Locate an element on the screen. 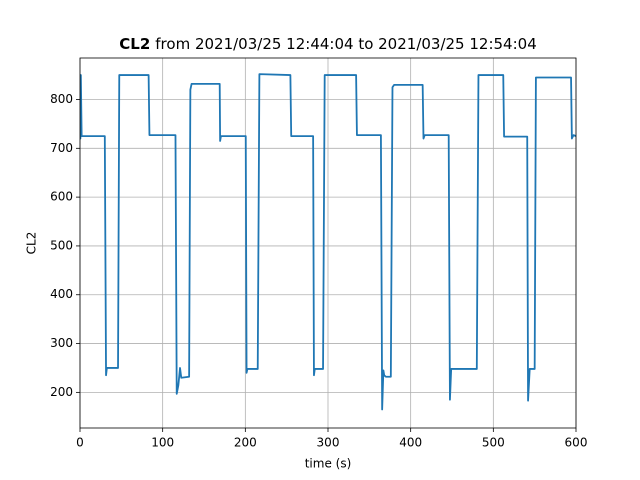  y-axis-label: CL2 is located at coordinates (32, 243).